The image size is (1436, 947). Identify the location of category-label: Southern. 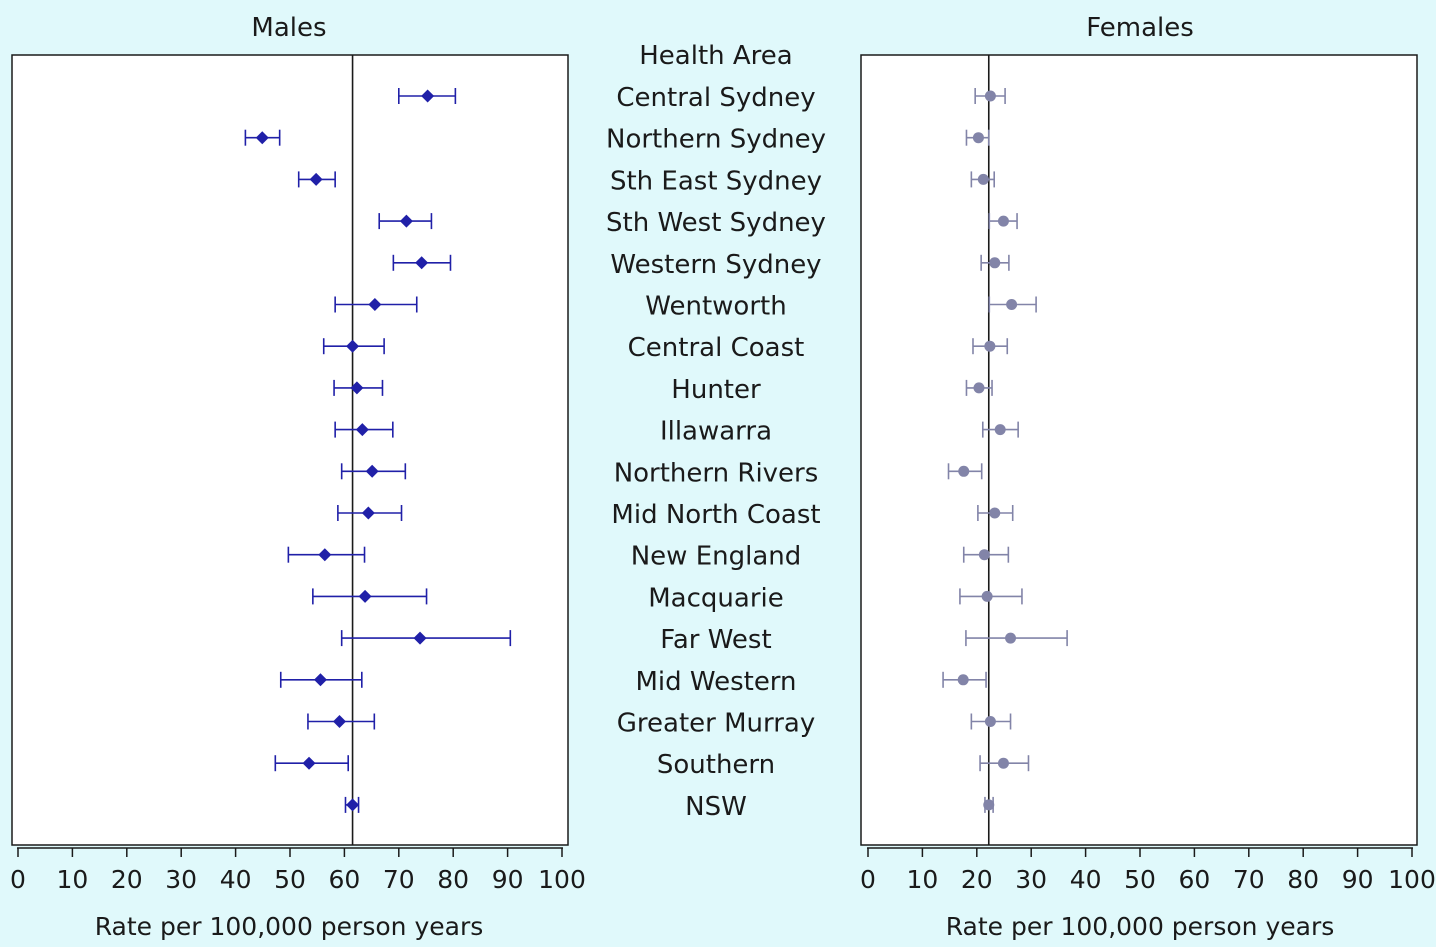
(716, 765).